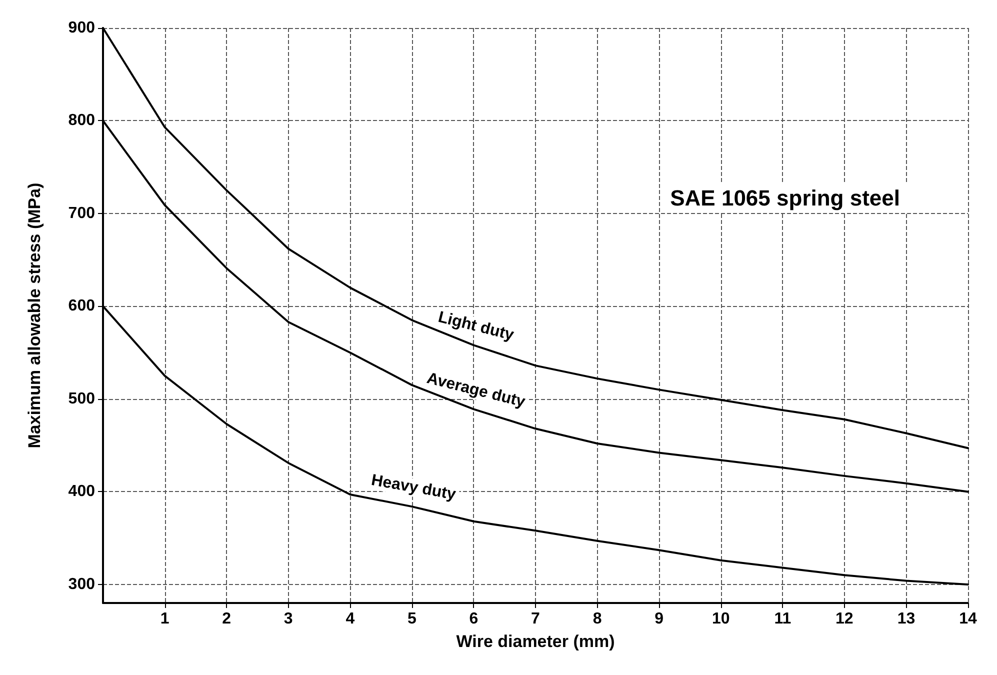 This screenshot has width=997, height=675. What do you see at coordinates (659, 619) in the screenshot?
I see `x-tick-label: 9` at bounding box center [659, 619].